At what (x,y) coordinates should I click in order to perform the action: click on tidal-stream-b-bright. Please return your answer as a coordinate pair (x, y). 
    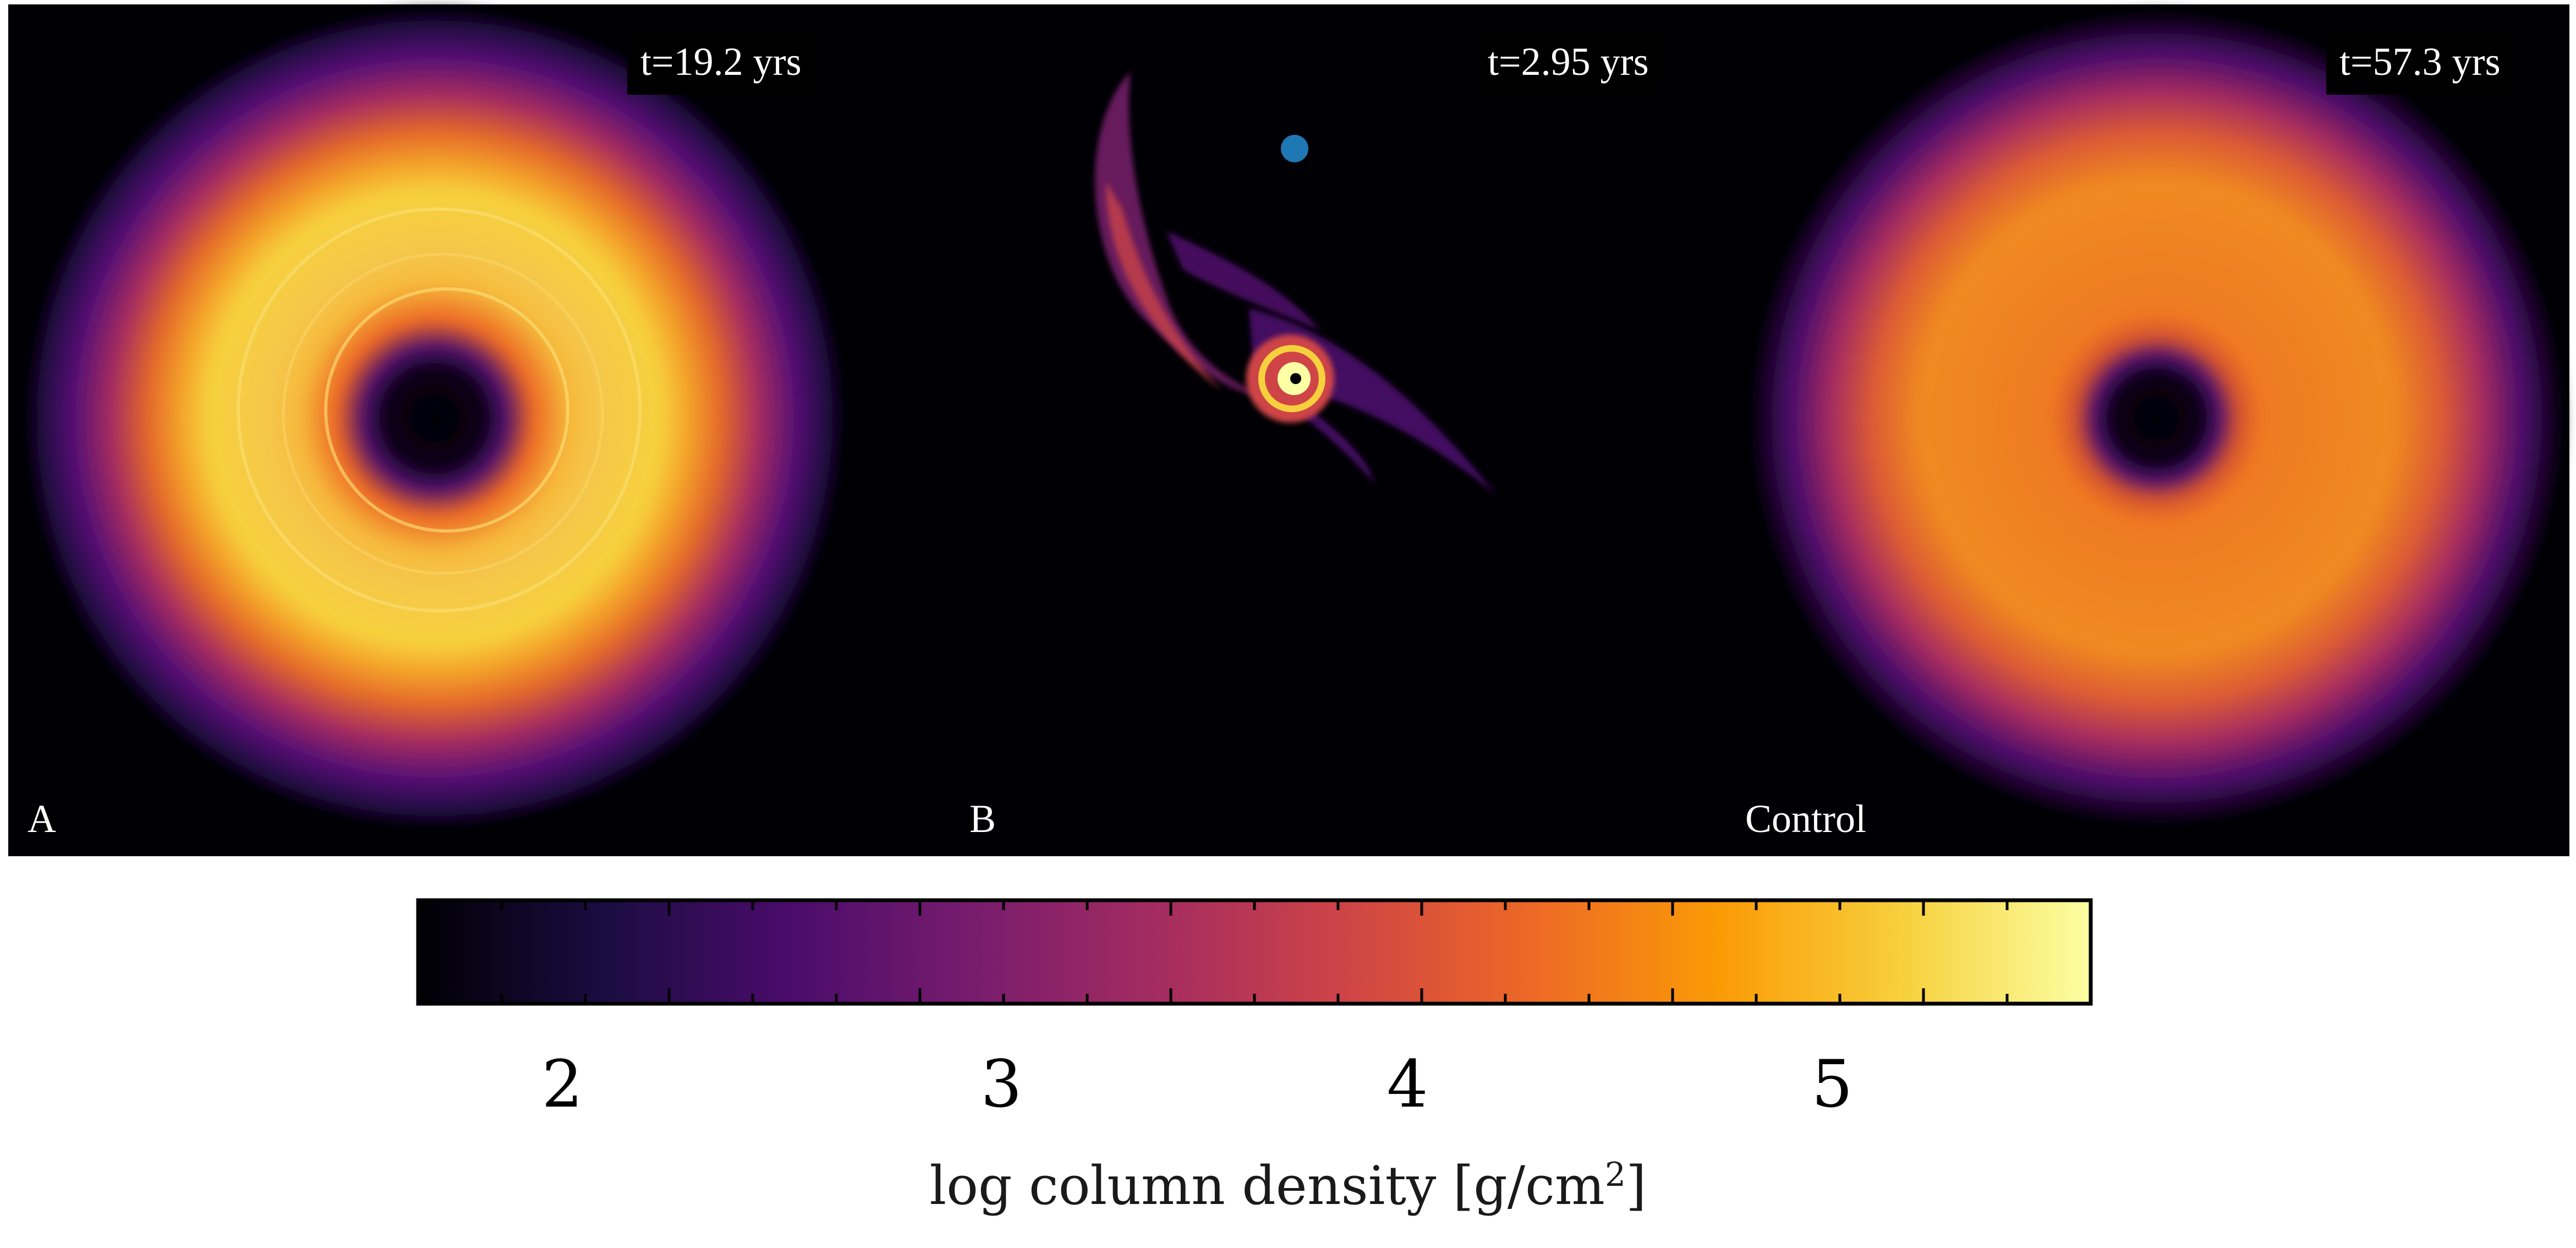
    Looking at the image, I should click on (1163, 286).